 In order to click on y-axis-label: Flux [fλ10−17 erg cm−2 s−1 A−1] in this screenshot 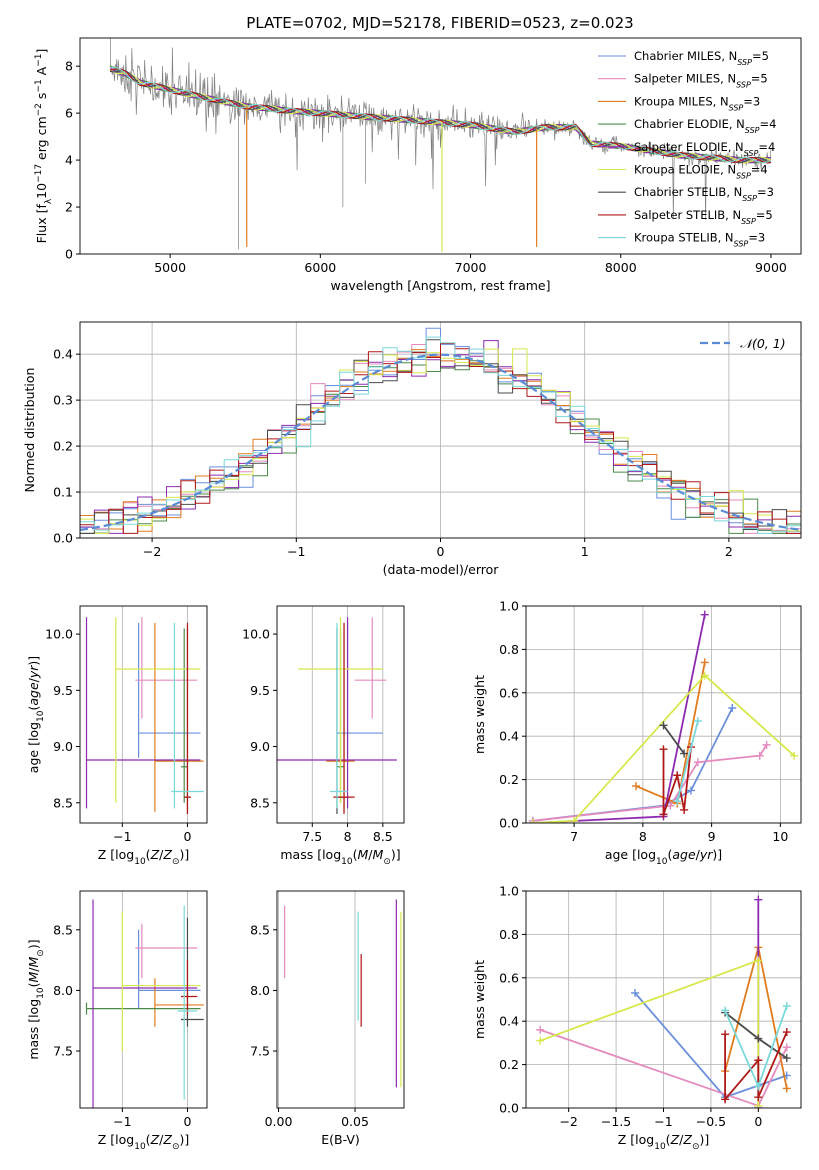, I will do `click(44, 146)`.